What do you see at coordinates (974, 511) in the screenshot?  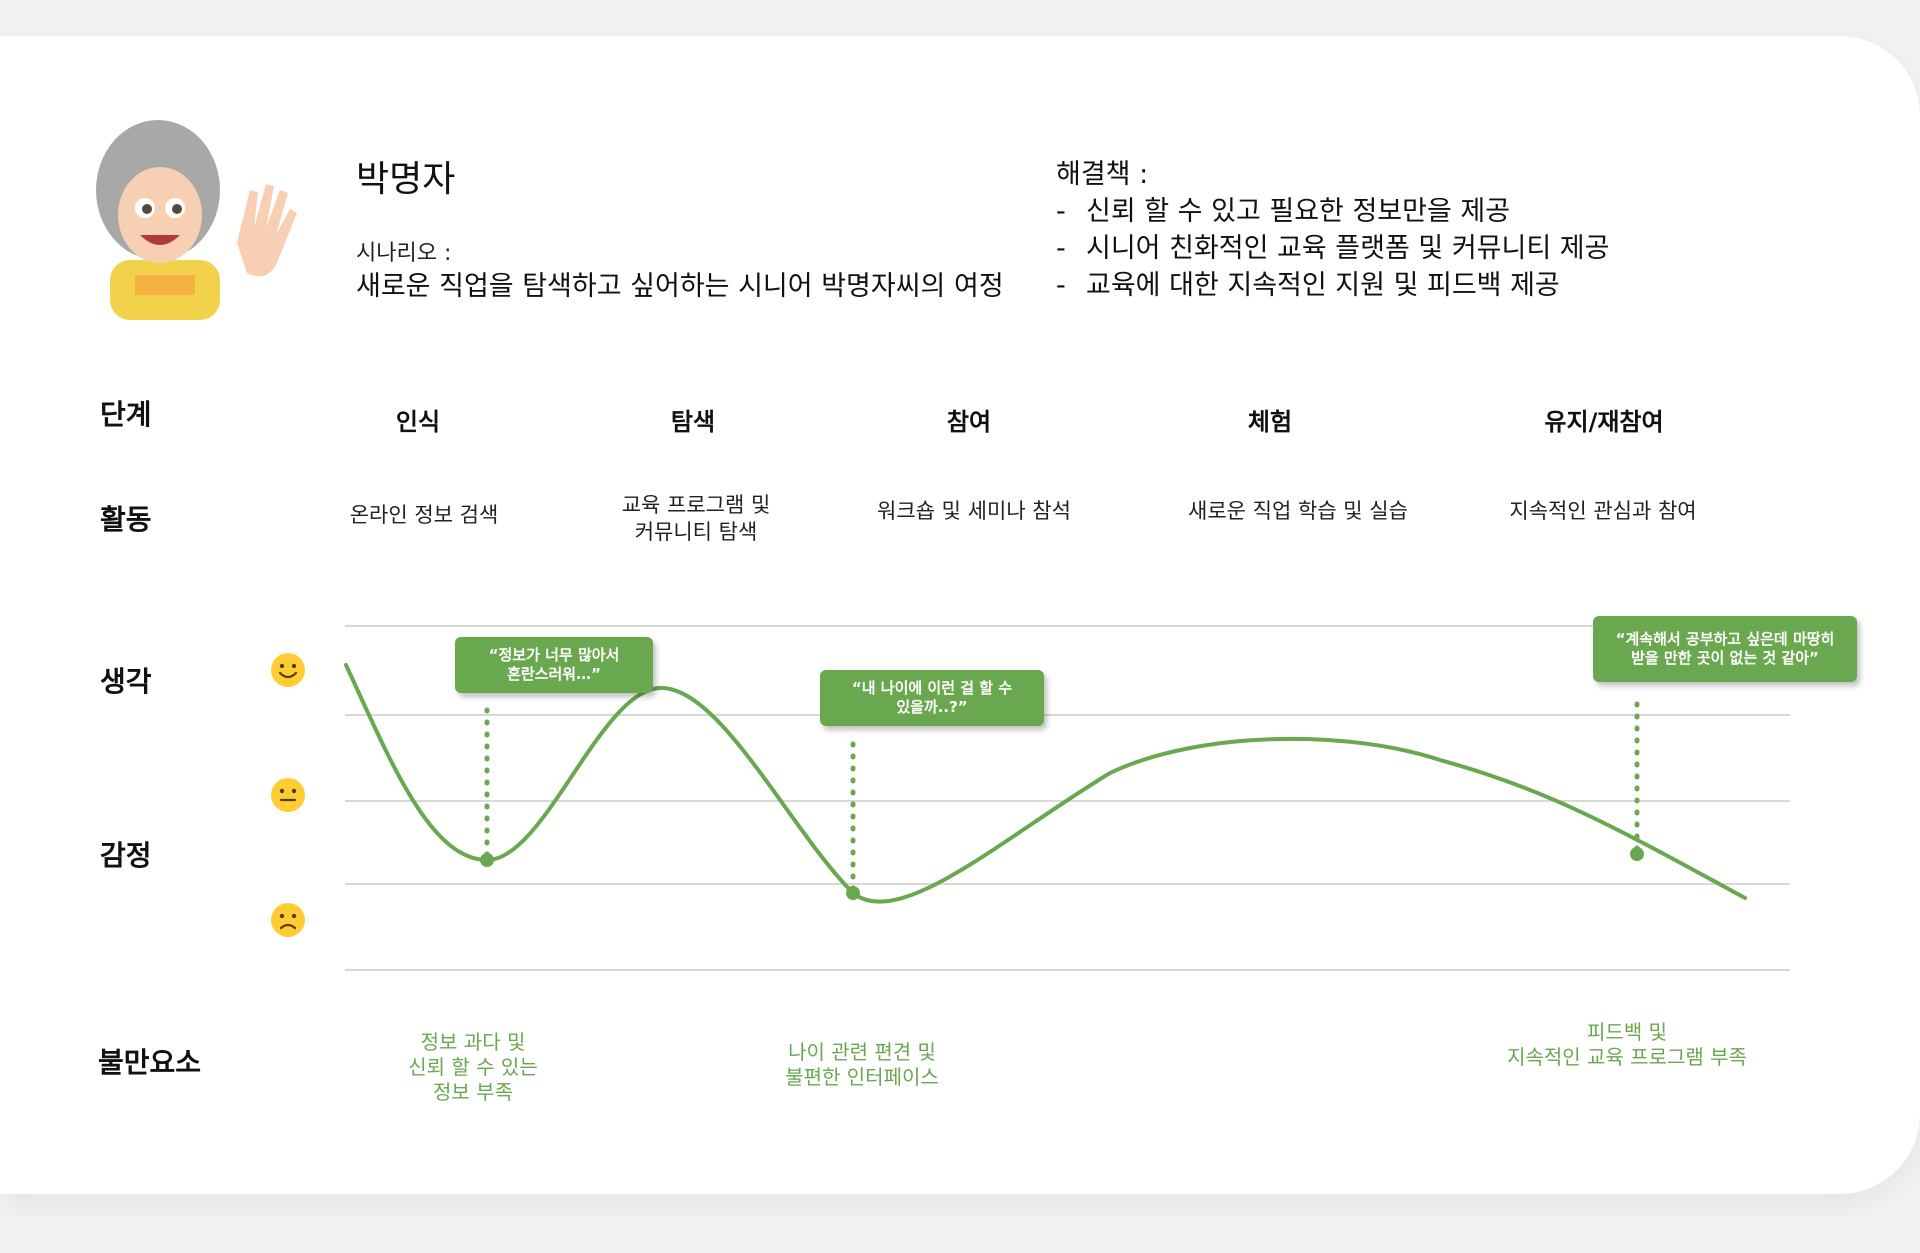 I see `activity-participation: 워크숍 및 세미나 참석` at bounding box center [974, 511].